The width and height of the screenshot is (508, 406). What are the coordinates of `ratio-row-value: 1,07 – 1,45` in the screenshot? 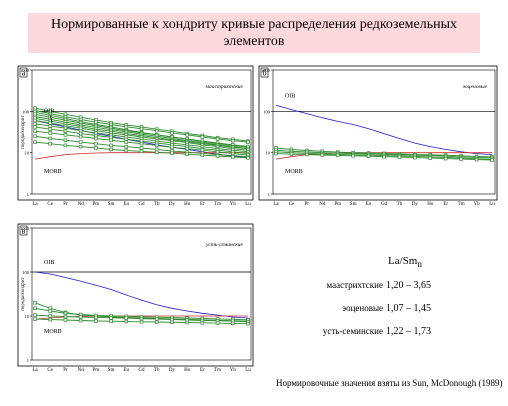 It's located at (408, 308).